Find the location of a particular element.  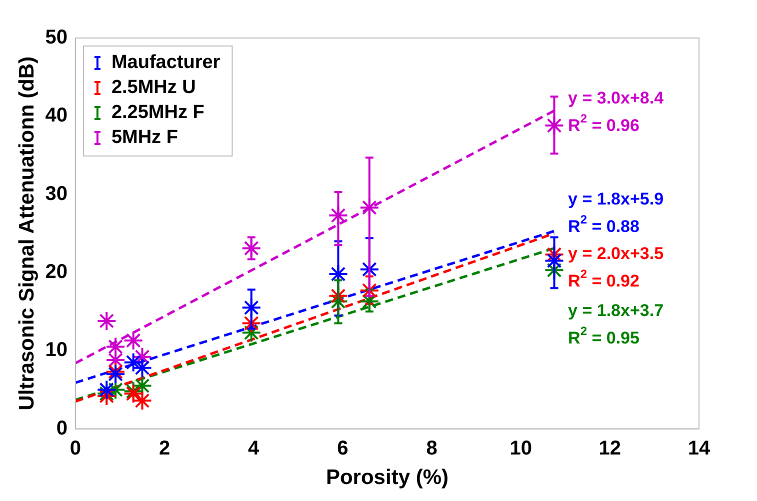

legend-label: 2.5MHz U is located at coordinates (153, 87).